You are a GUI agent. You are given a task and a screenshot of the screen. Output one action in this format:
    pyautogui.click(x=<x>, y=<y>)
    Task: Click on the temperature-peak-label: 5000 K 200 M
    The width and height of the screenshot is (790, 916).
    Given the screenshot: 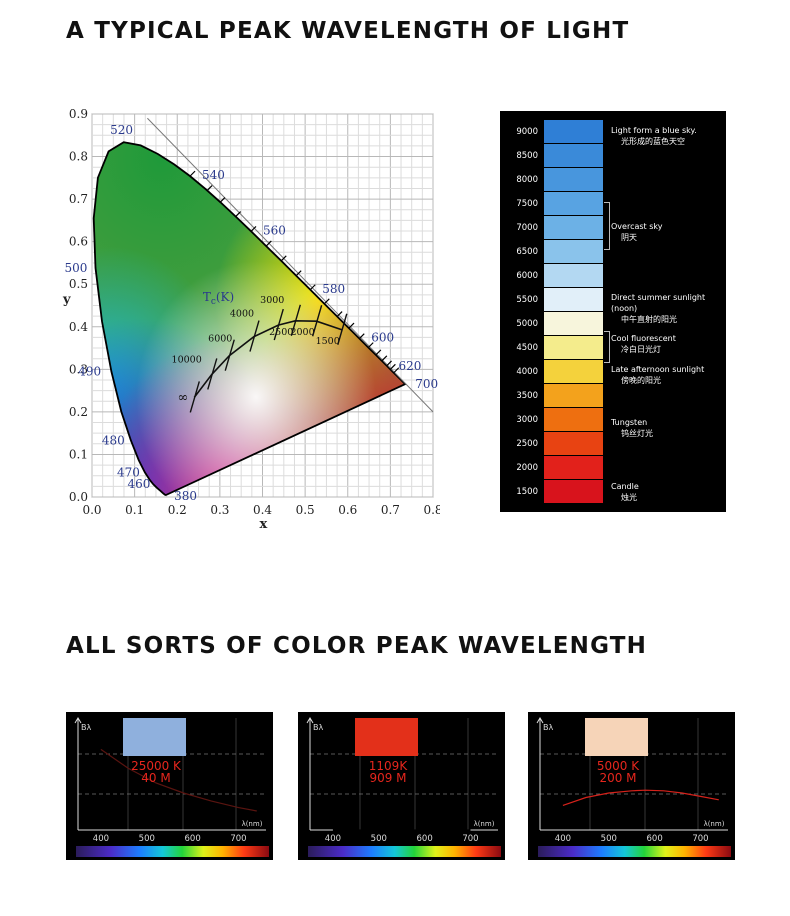 What is the action you would take?
    pyautogui.click(x=618, y=772)
    